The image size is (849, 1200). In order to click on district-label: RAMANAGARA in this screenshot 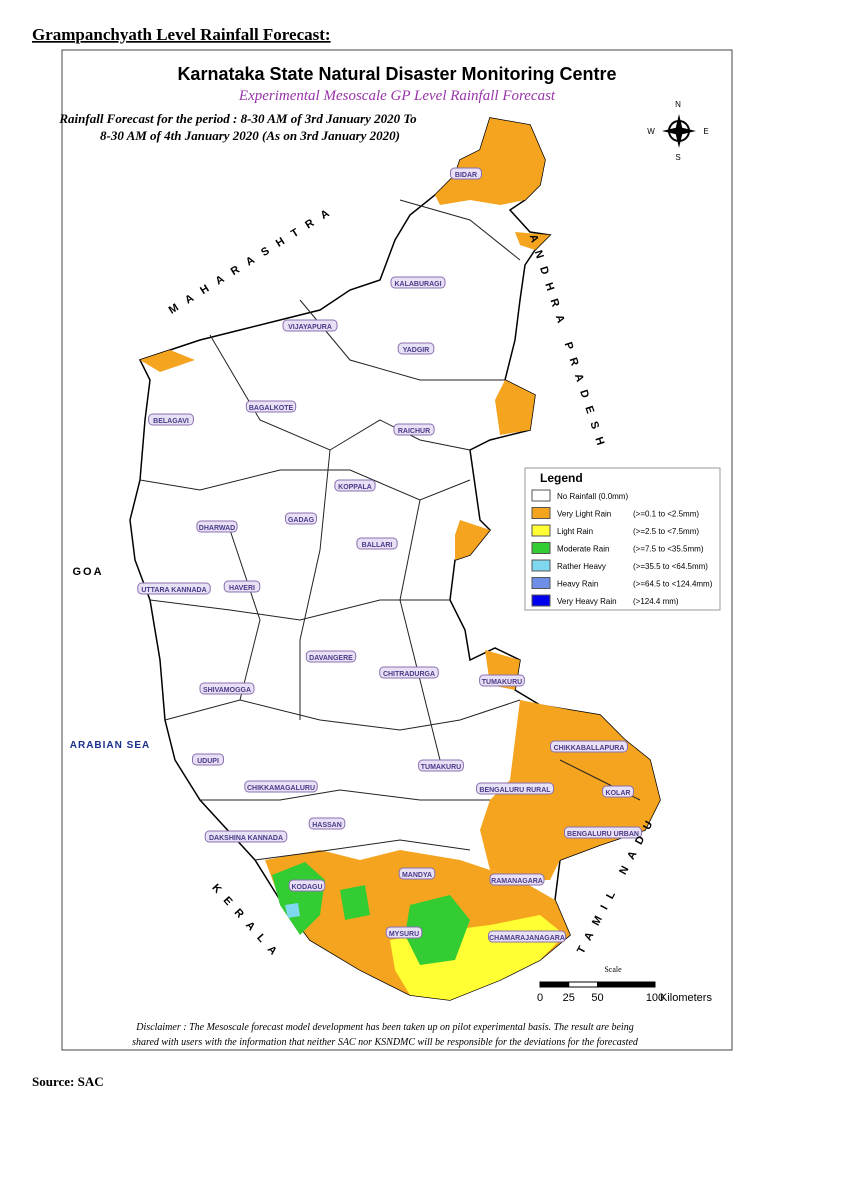, I will do `click(517, 881)`.